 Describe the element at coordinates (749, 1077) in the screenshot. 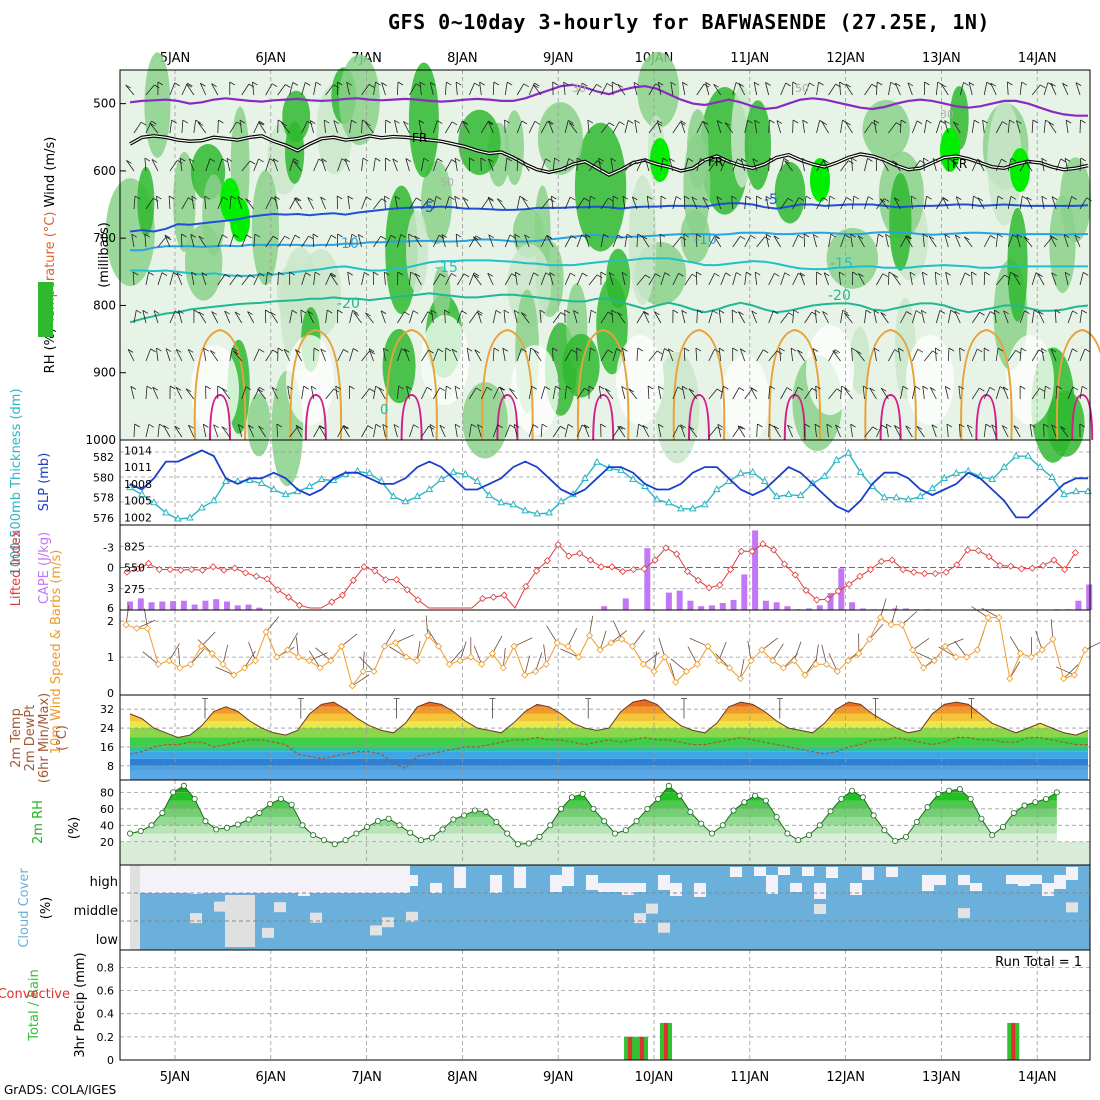

I see `date-label-bottom: 11JAN` at that location.